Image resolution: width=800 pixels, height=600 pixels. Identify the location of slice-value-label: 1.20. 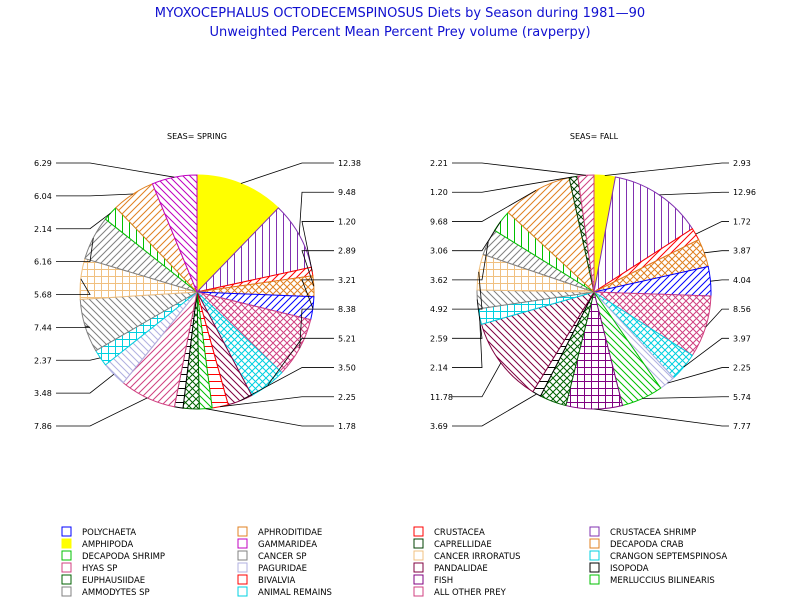
(439, 192).